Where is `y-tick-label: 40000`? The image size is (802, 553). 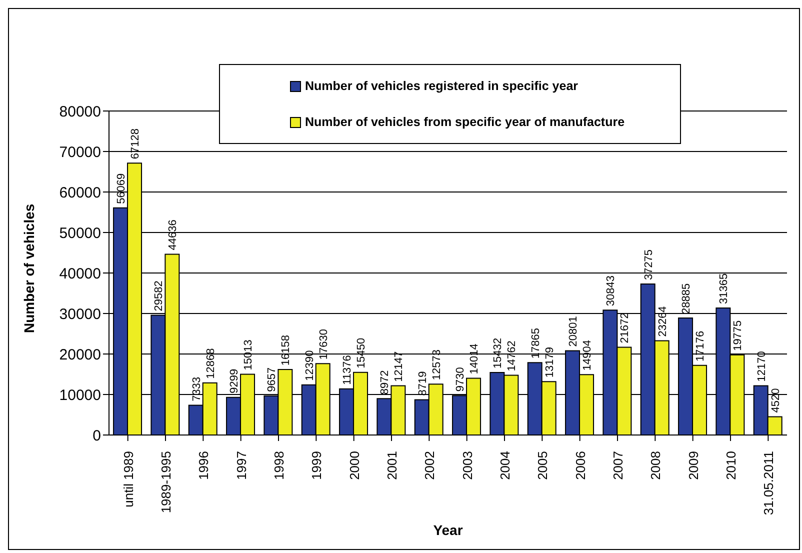 y-tick-label: 40000 is located at coordinates (80, 273).